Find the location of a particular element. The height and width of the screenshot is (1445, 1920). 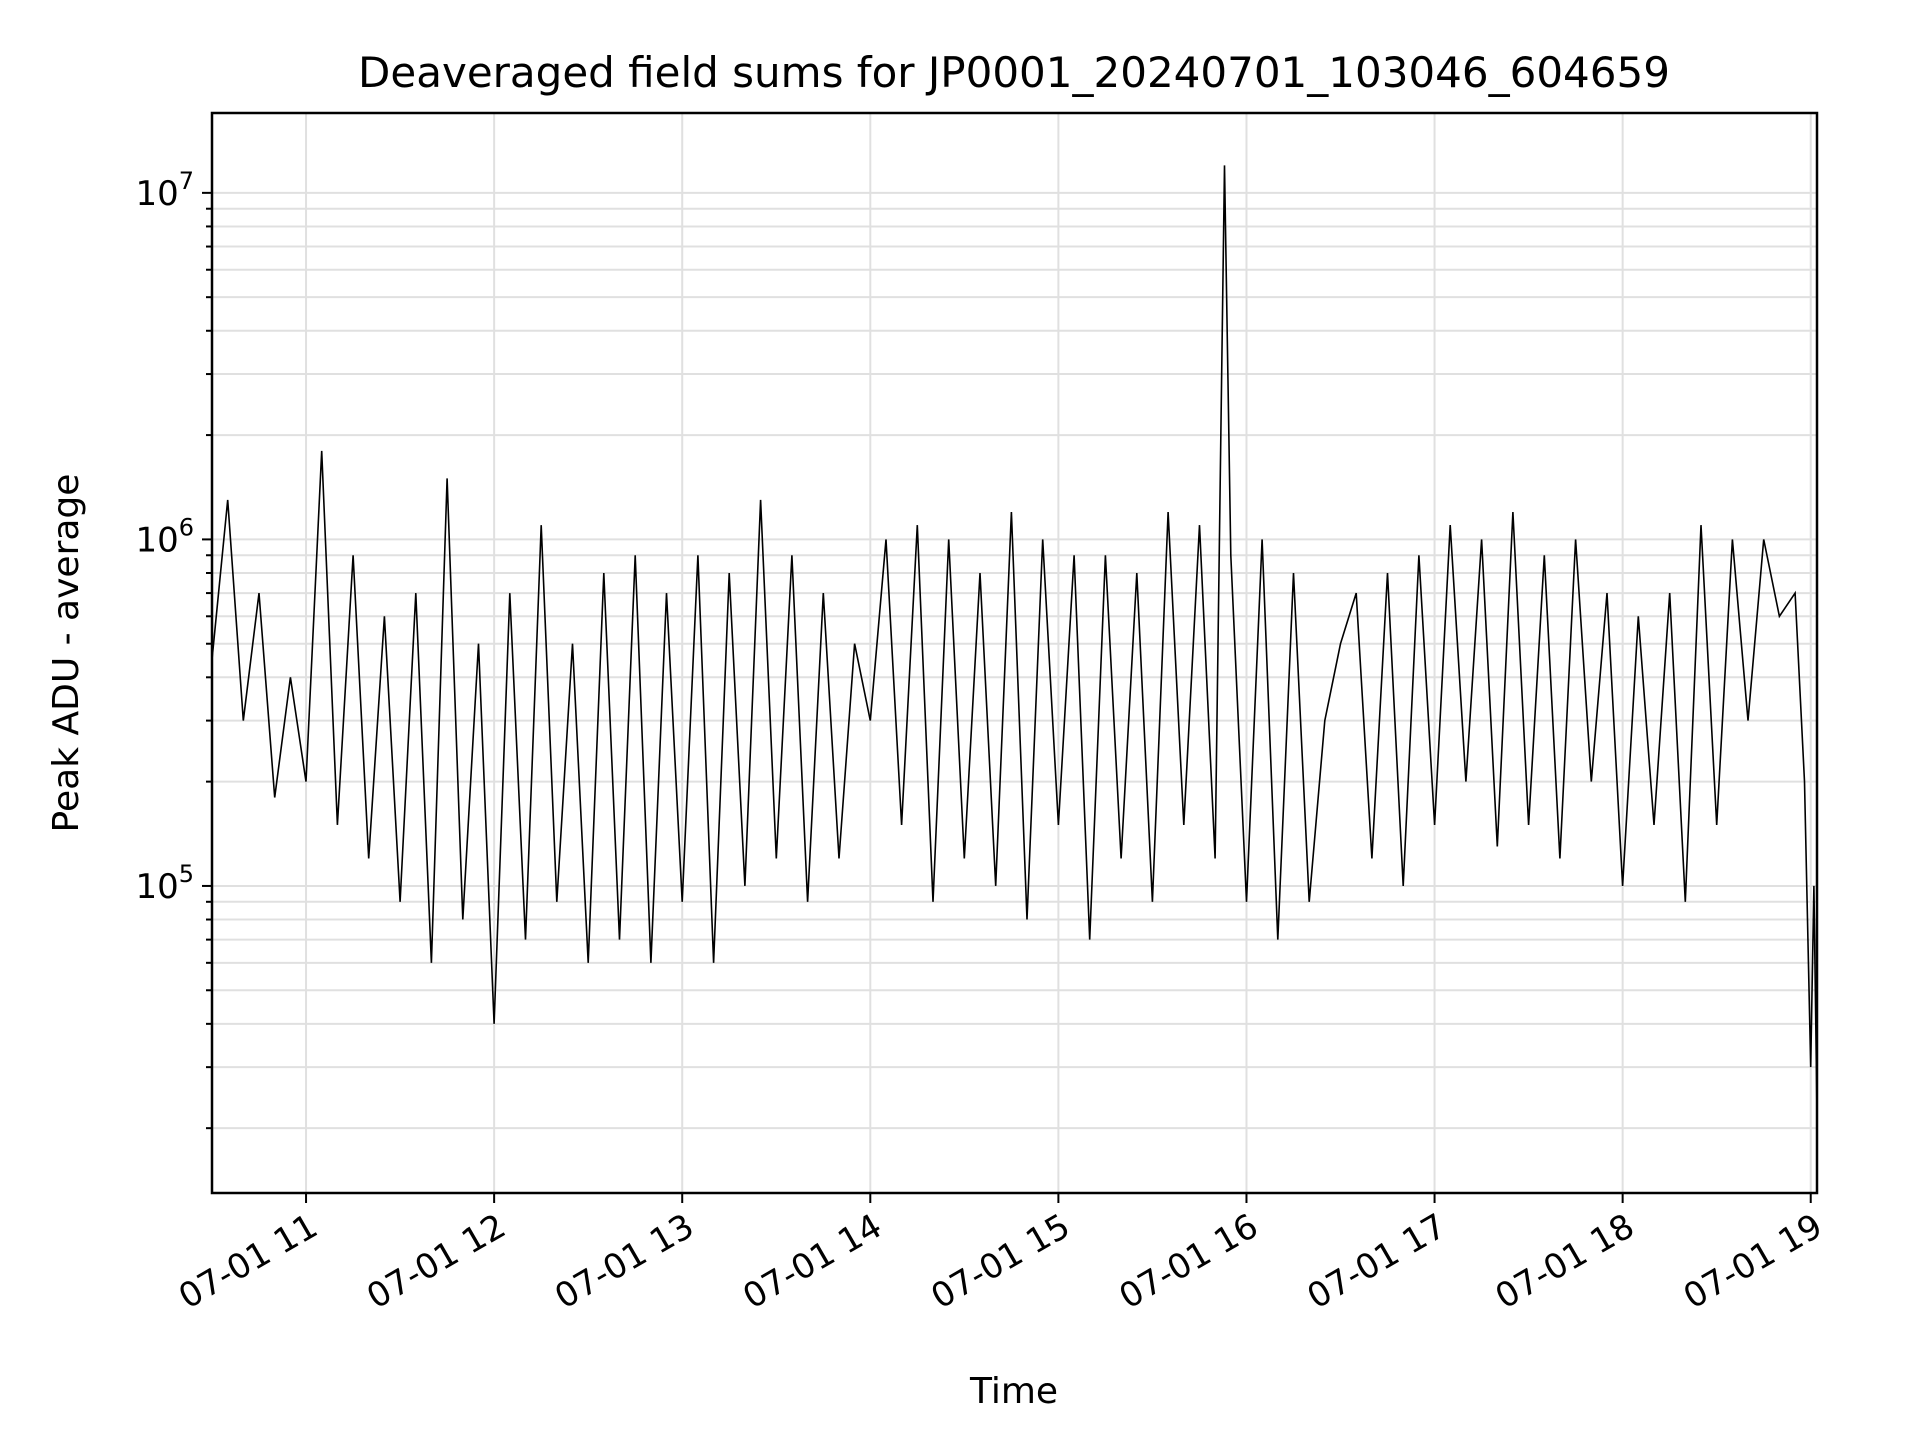

y-axis-label: Peak ADU - average is located at coordinates (66, 653).